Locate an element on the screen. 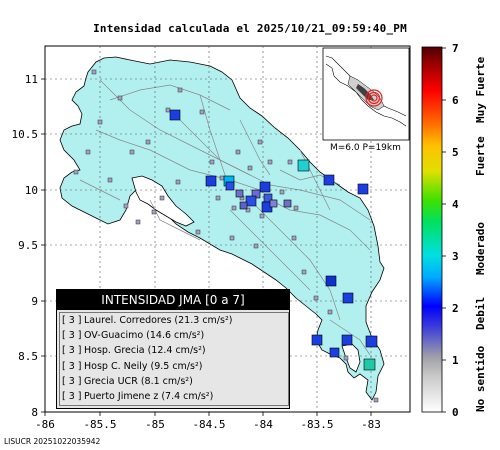 The image size is (500, 450). y-axis-labels: 11 10.5 10 9.5 9 8.5 8 is located at coordinates (25, 246).